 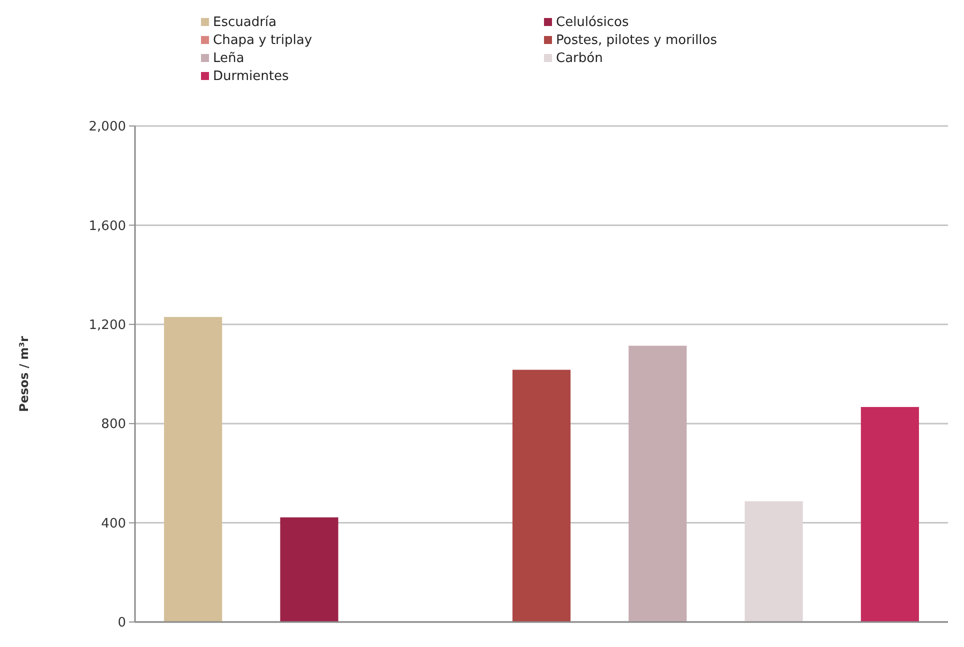 I want to click on y-tick-label: 1,600, so click(x=107, y=226).